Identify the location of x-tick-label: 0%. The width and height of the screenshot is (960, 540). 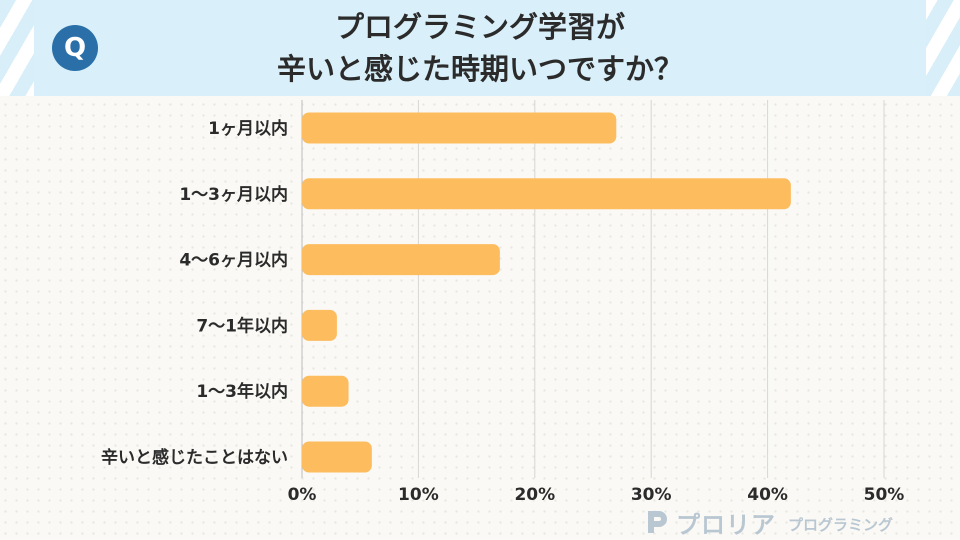
(302, 495).